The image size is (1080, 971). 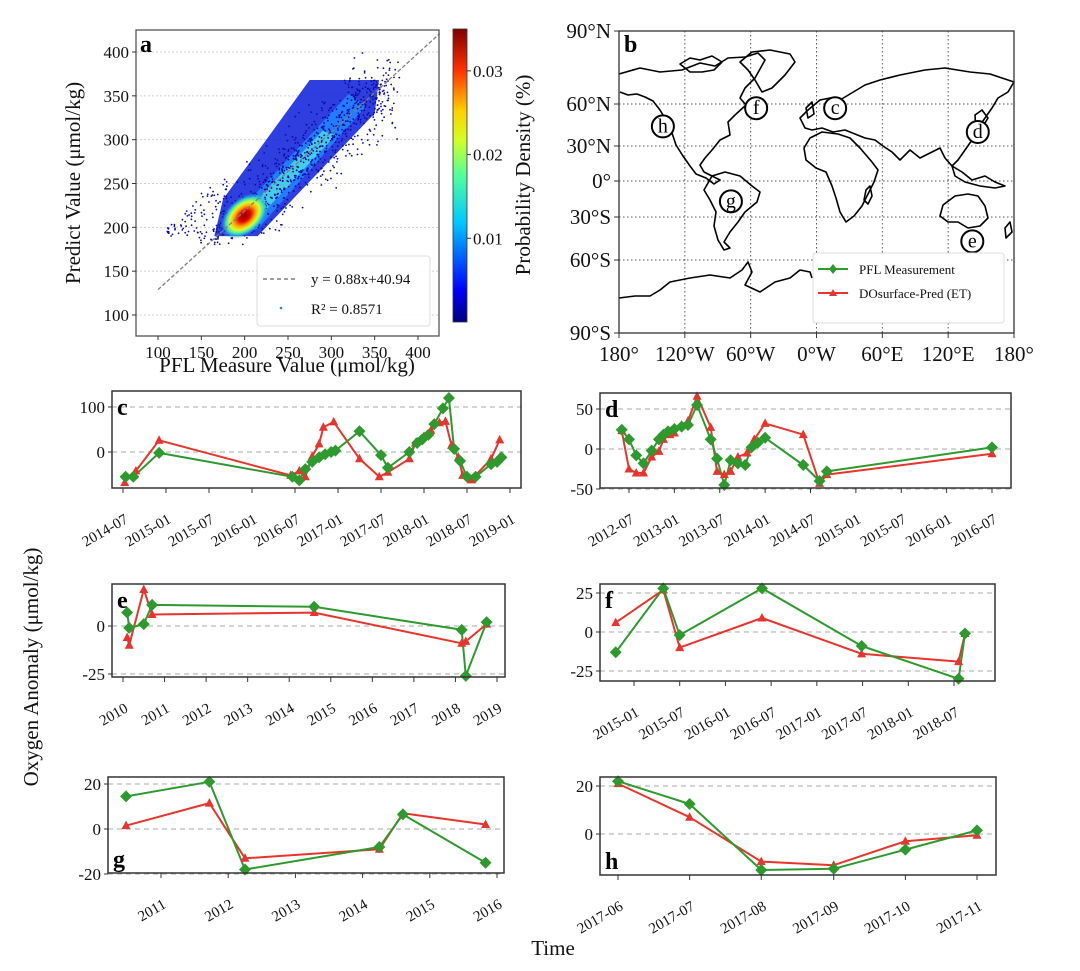 I want to click on panel-h-pred-point, so click(x=761, y=861).